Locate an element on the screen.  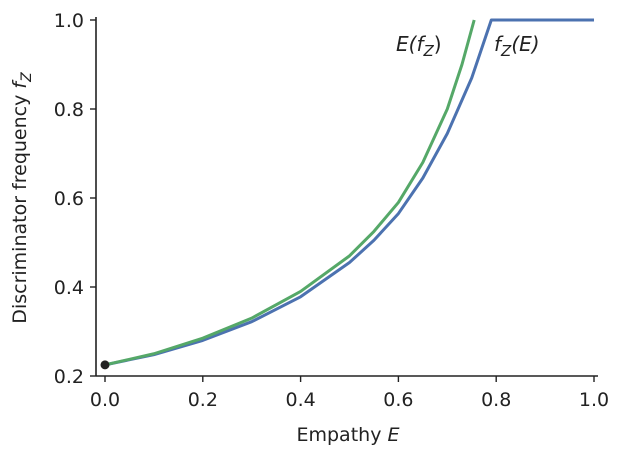
y-axis-label-var: f is located at coordinates (20, 84).